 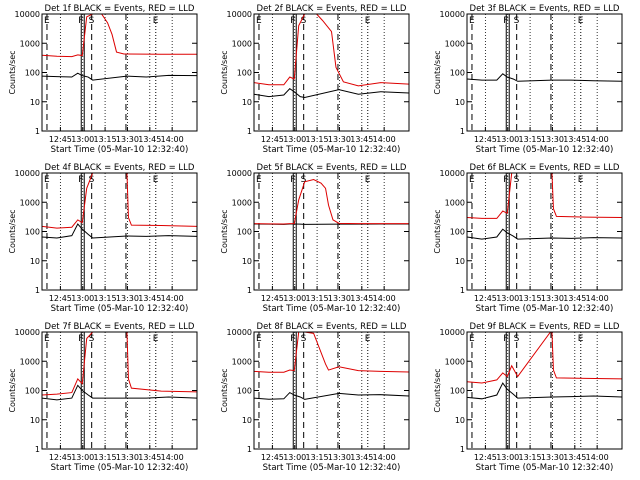 What do you see at coordinates (332, 168) in the screenshot?
I see `panel-title: Det 5f BLACK = Events, RED = LLD` at bounding box center [332, 168].